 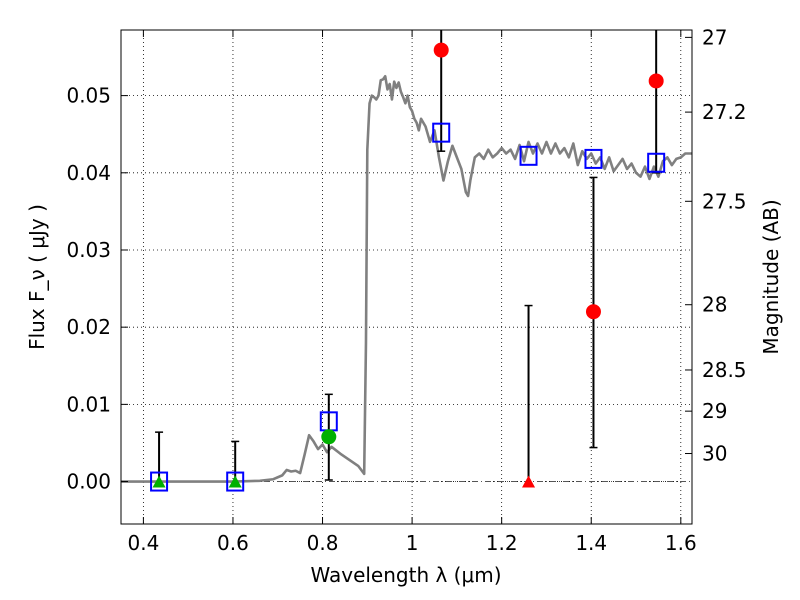 What do you see at coordinates (88, 327) in the screenshot?
I see `y-tick-label: 0.02` at bounding box center [88, 327].